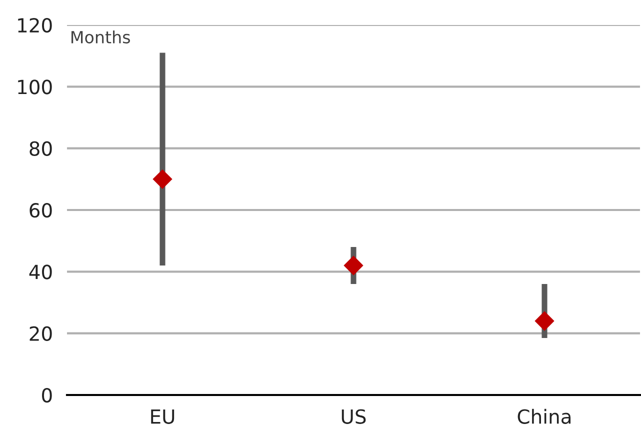  What do you see at coordinates (544, 416) in the screenshot?
I see `x-tick-label: China` at bounding box center [544, 416].